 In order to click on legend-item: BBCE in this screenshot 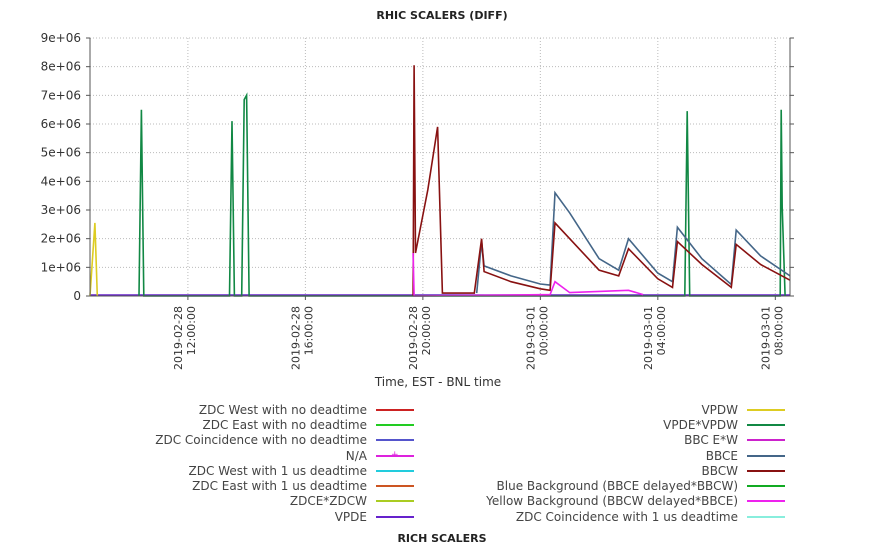, I will do `click(612, 455)`.